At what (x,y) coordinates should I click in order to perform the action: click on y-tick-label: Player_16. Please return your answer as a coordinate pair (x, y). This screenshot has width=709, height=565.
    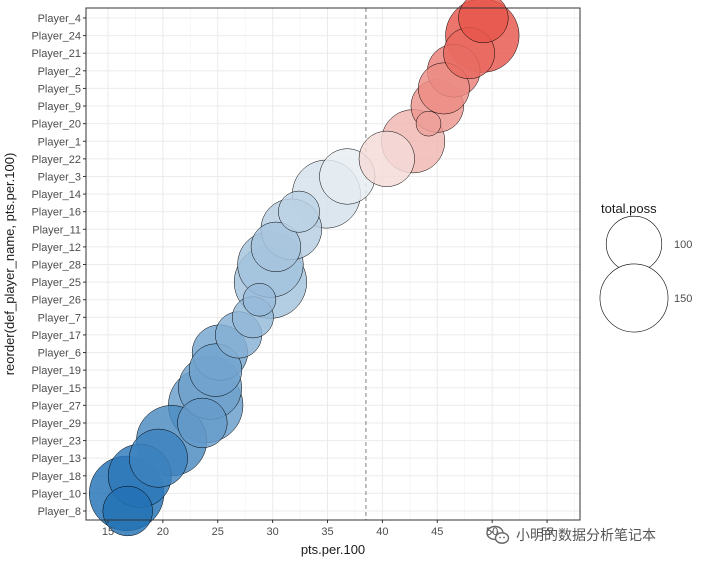
    Looking at the image, I should click on (56, 213).